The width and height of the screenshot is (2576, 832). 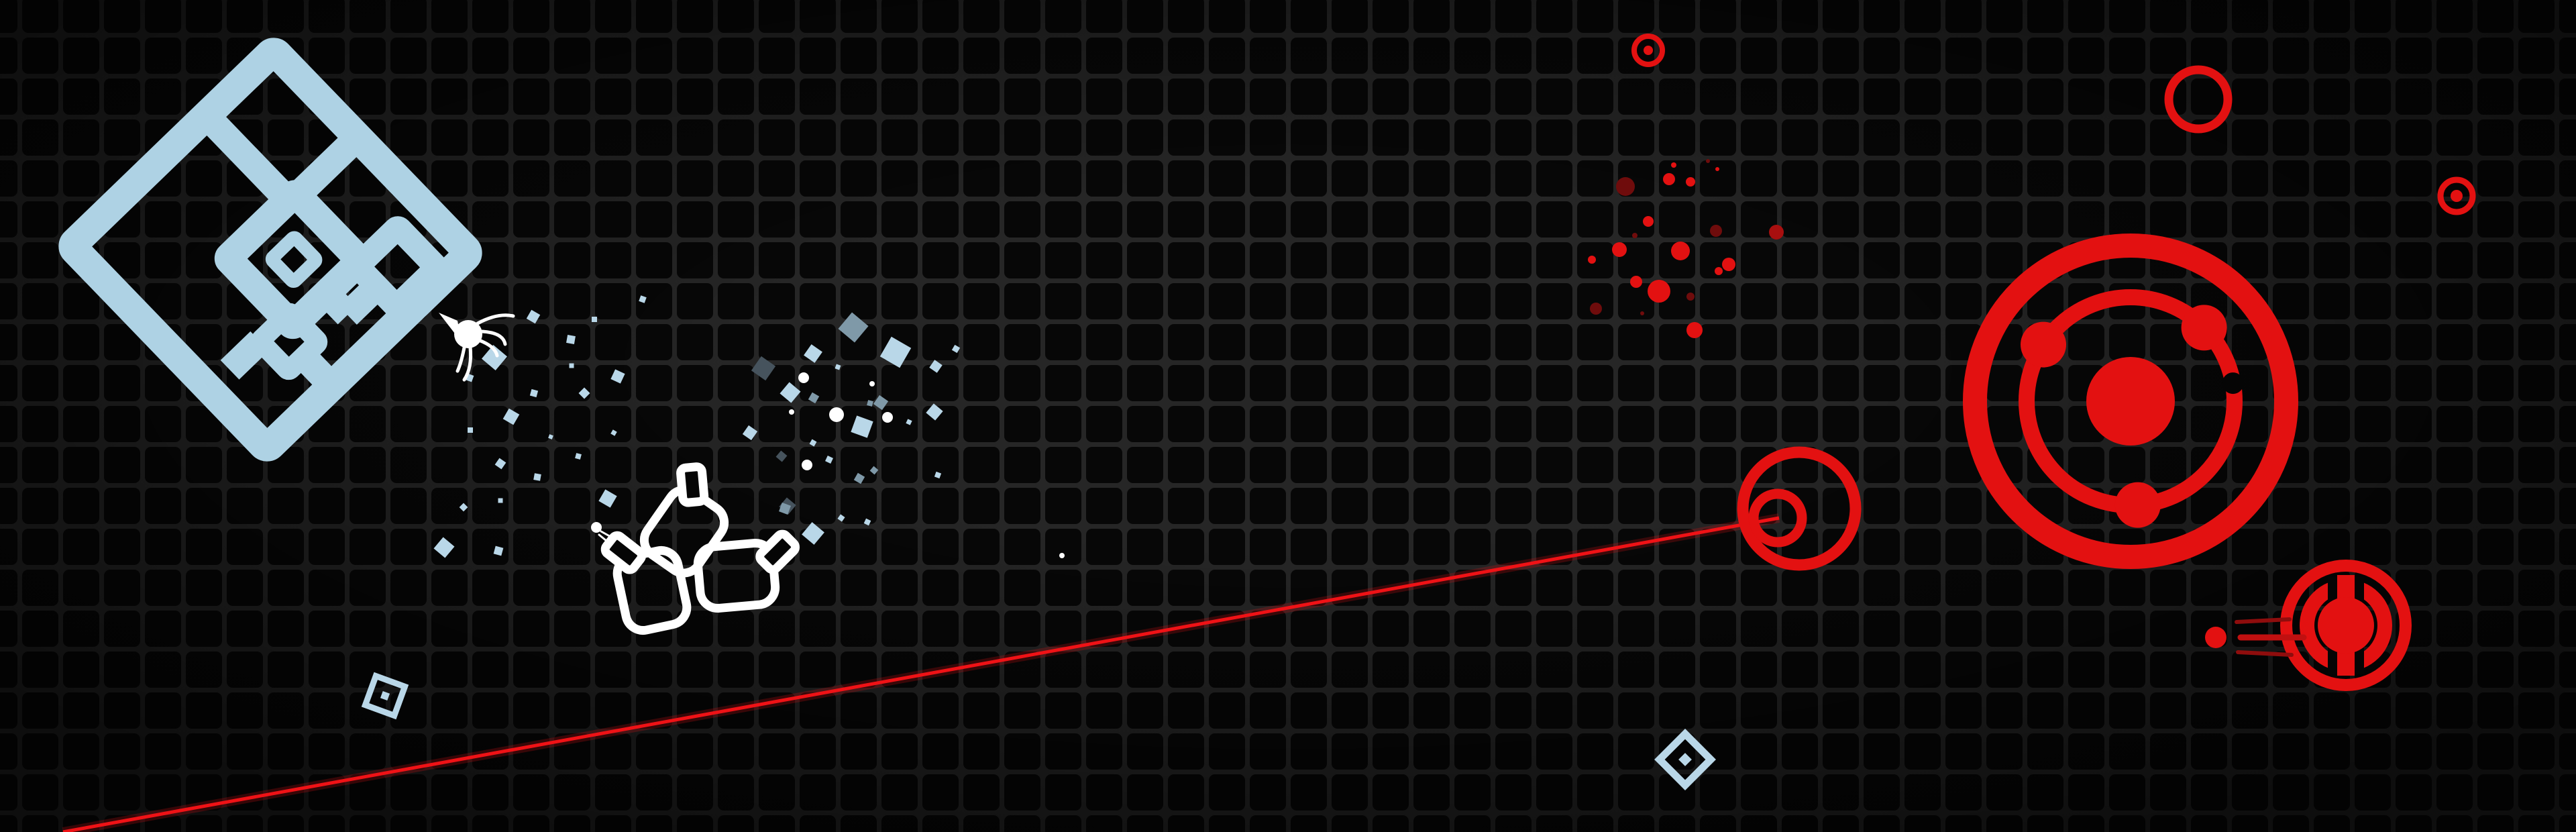 I want to click on fortress-outer-wall, so click(x=270, y=250).